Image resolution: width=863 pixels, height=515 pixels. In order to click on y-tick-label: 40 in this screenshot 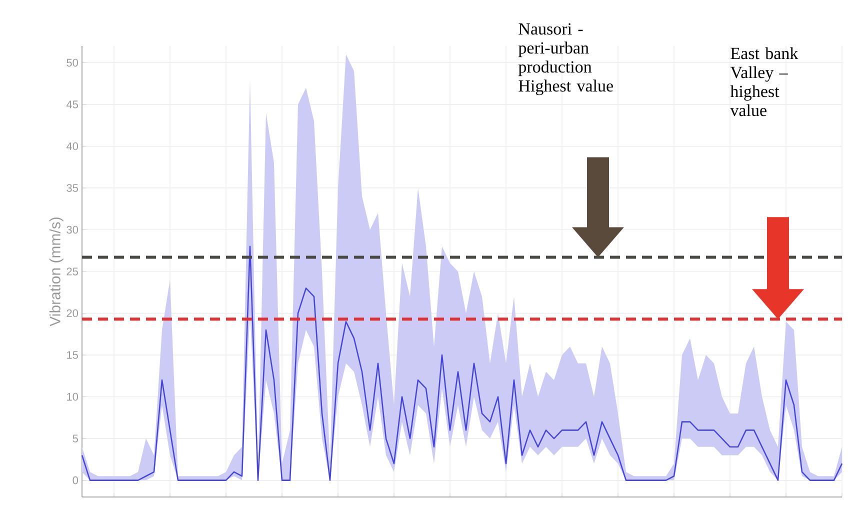, I will do `click(72, 146)`.